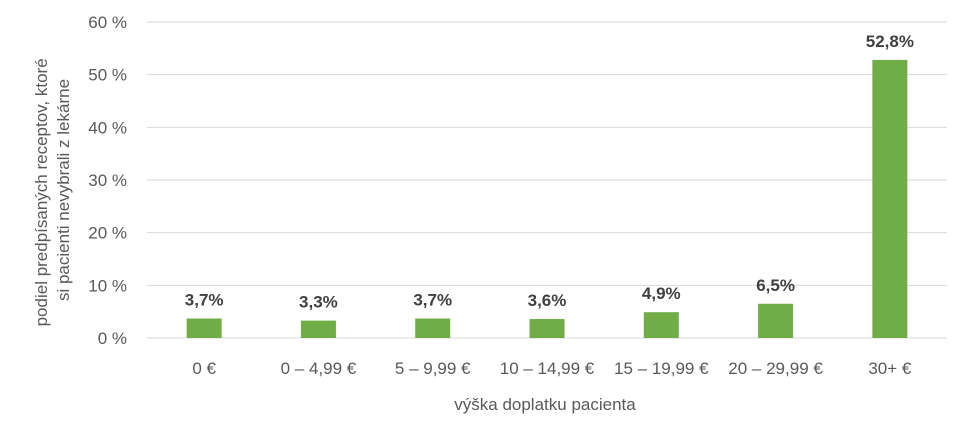 The height and width of the screenshot is (429, 970). What do you see at coordinates (107, 233) in the screenshot?
I see `y-tick-label: 20 %` at bounding box center [107, 233].